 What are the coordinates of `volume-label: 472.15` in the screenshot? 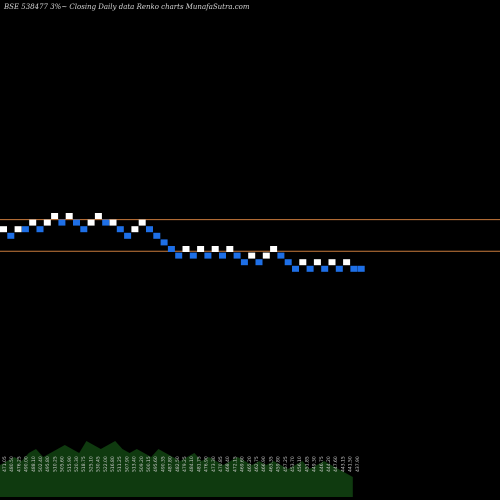 It's located at (235, 464).